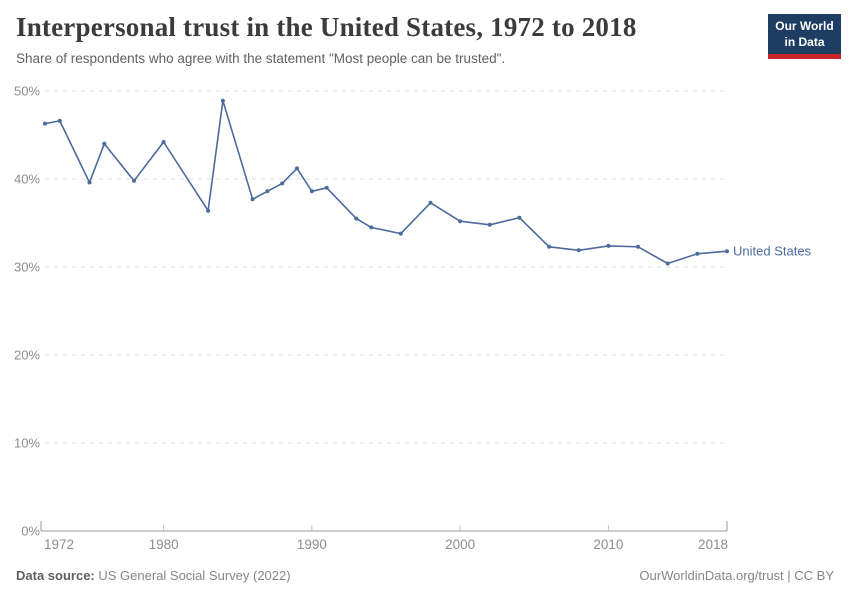  What do you see at coordinates (89, 182) in the screenshot?
I see `data-point-1975` at bounding box center [89, 182].